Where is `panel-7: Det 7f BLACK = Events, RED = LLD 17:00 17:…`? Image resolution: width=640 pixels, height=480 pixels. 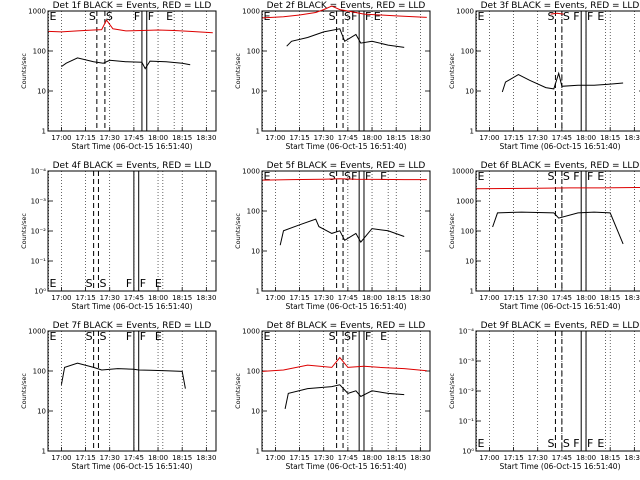 panel-7: Det 7f BLACK = Events, RED = LLD 17:00 17:… is located at coordinates (118, 396).